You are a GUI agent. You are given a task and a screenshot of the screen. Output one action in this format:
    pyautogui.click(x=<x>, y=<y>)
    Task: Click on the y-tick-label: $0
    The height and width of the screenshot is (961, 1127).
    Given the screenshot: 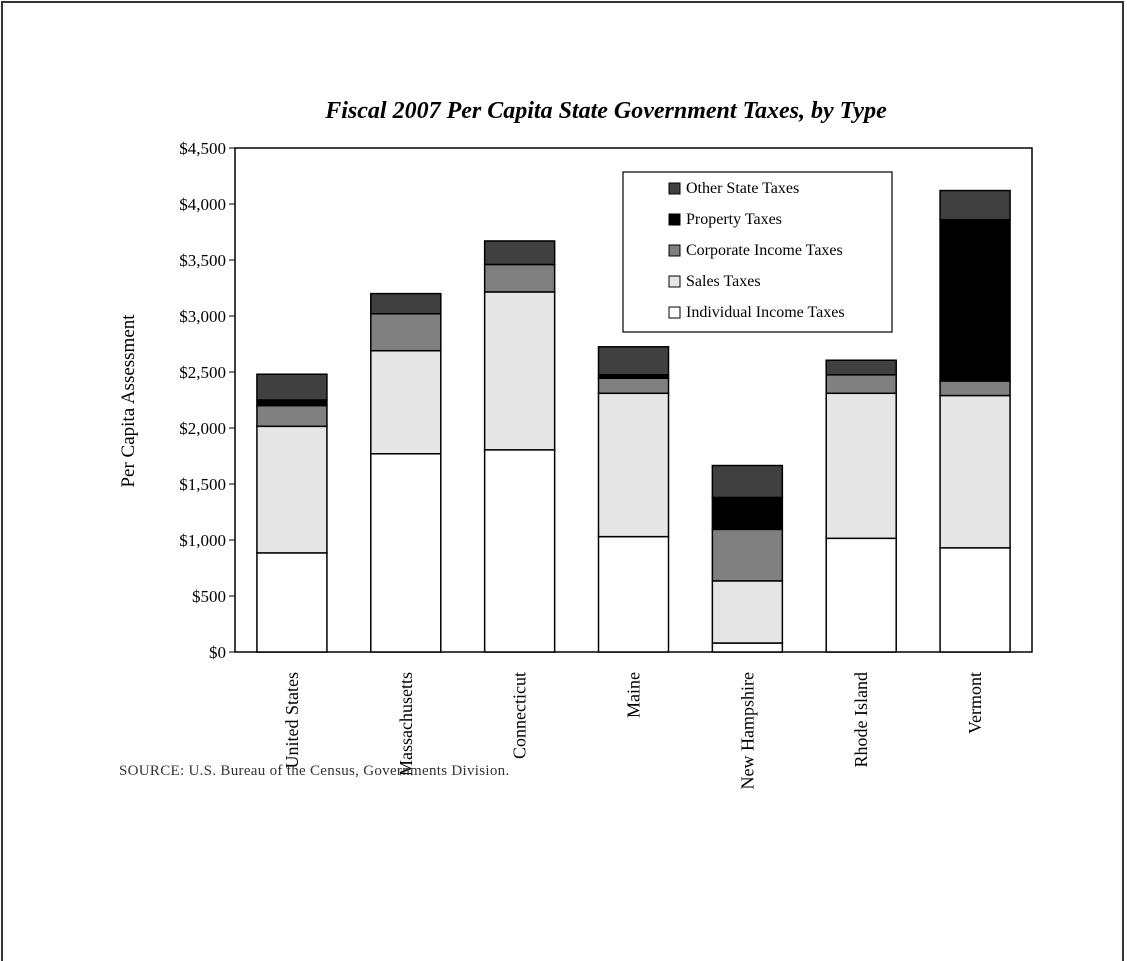 What is the action you would take?
    pyautogui.click(x=217, y=652)
    